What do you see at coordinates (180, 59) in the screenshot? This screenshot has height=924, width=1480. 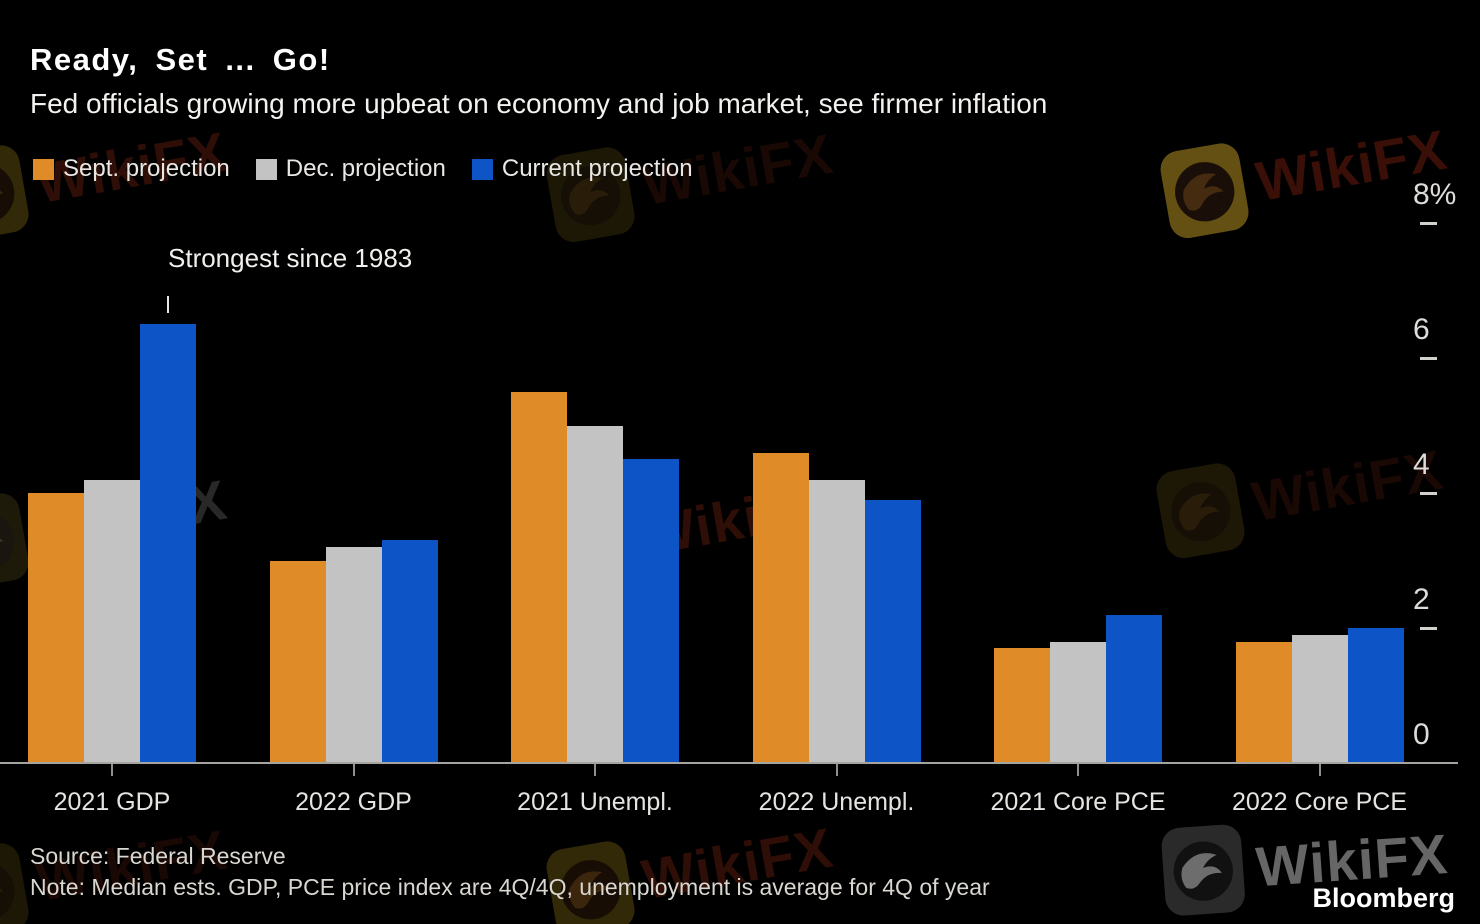 I see `page-title: Ready, Set ... Go!` at bounding box center [180, 59].